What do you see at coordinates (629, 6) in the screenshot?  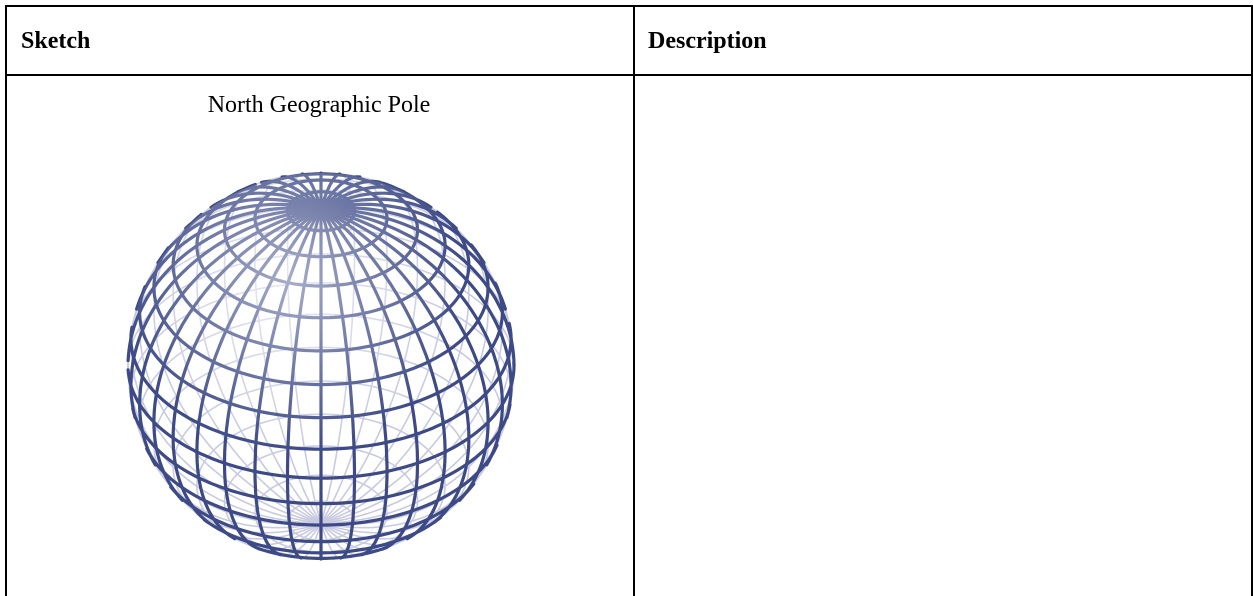 I see `table-top-border` at bounding box center [629, 6].